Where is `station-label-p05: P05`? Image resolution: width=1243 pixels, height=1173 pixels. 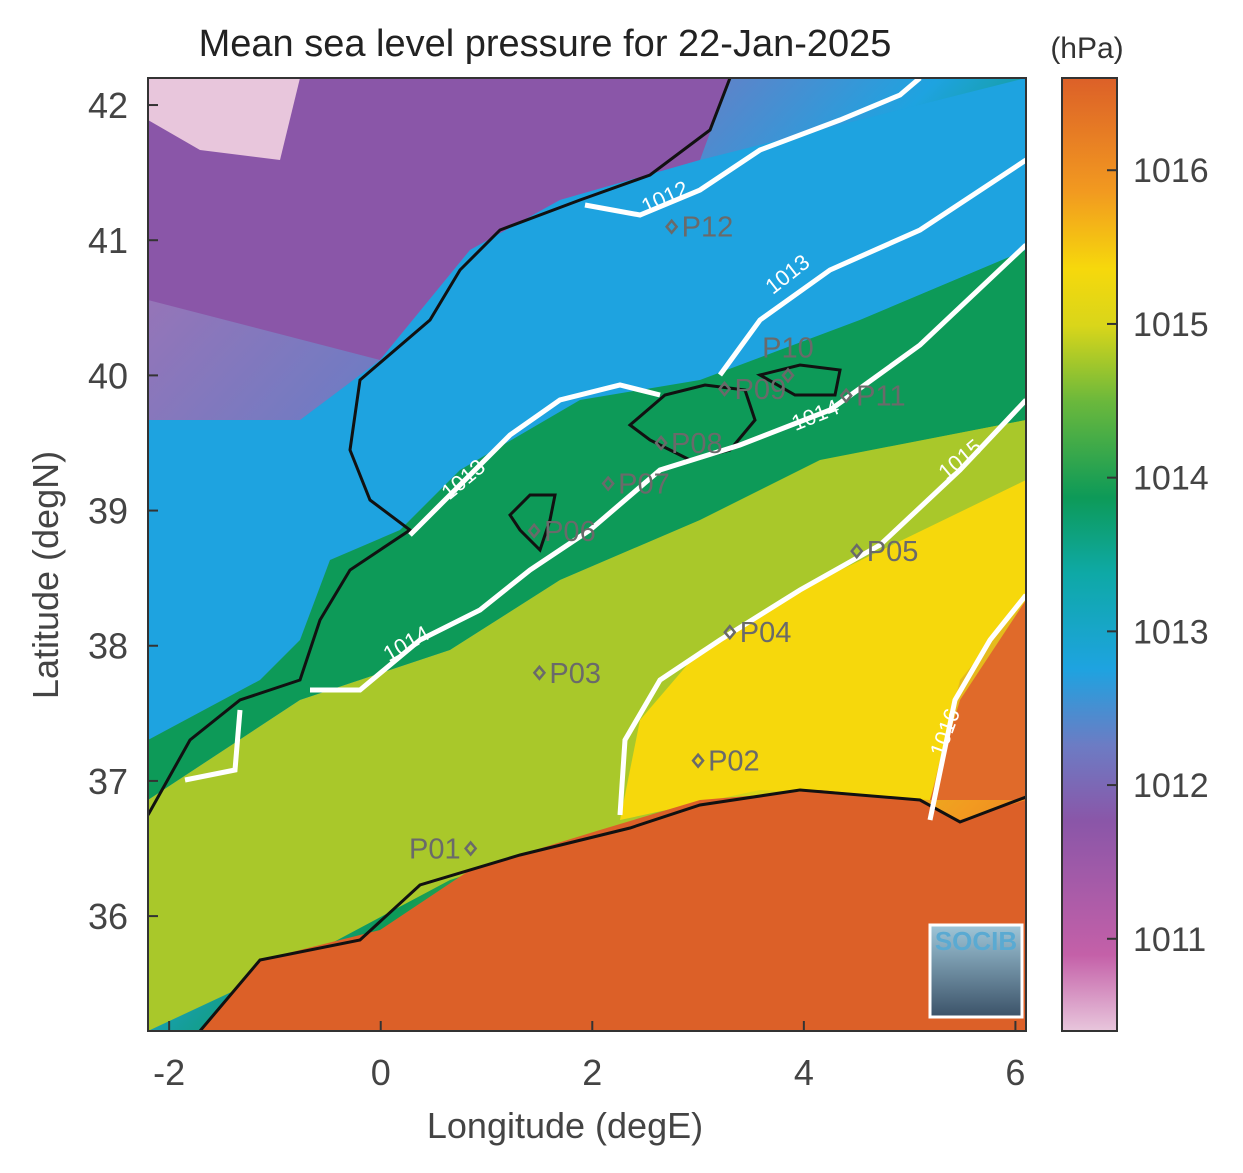 station-label-p05: P05 is located at coordinates (893, 552).